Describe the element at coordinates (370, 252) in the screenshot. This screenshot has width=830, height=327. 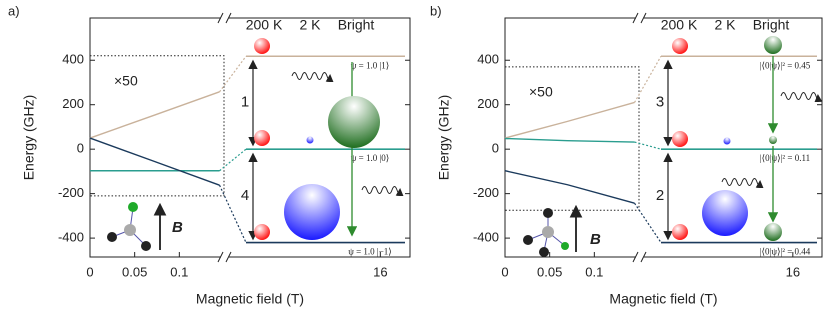
I see `state-label: ψ = 1.0 |−1⟩` at that location.